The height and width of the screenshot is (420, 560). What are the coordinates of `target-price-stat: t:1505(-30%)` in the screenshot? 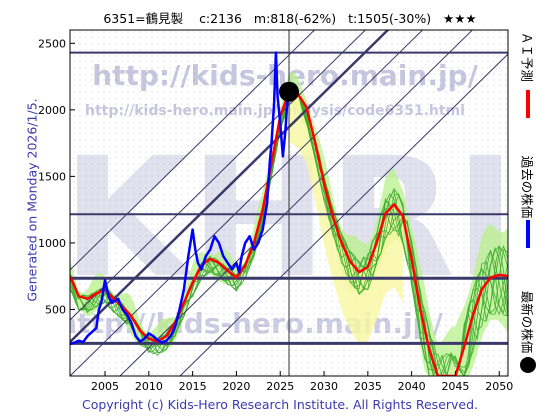 It's located at (390, 18).